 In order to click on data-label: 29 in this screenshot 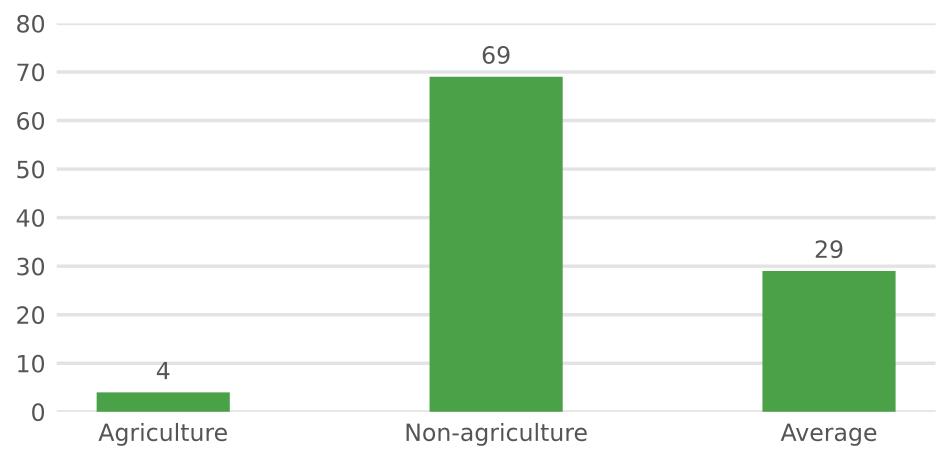, I will do `click(829, 249)`.